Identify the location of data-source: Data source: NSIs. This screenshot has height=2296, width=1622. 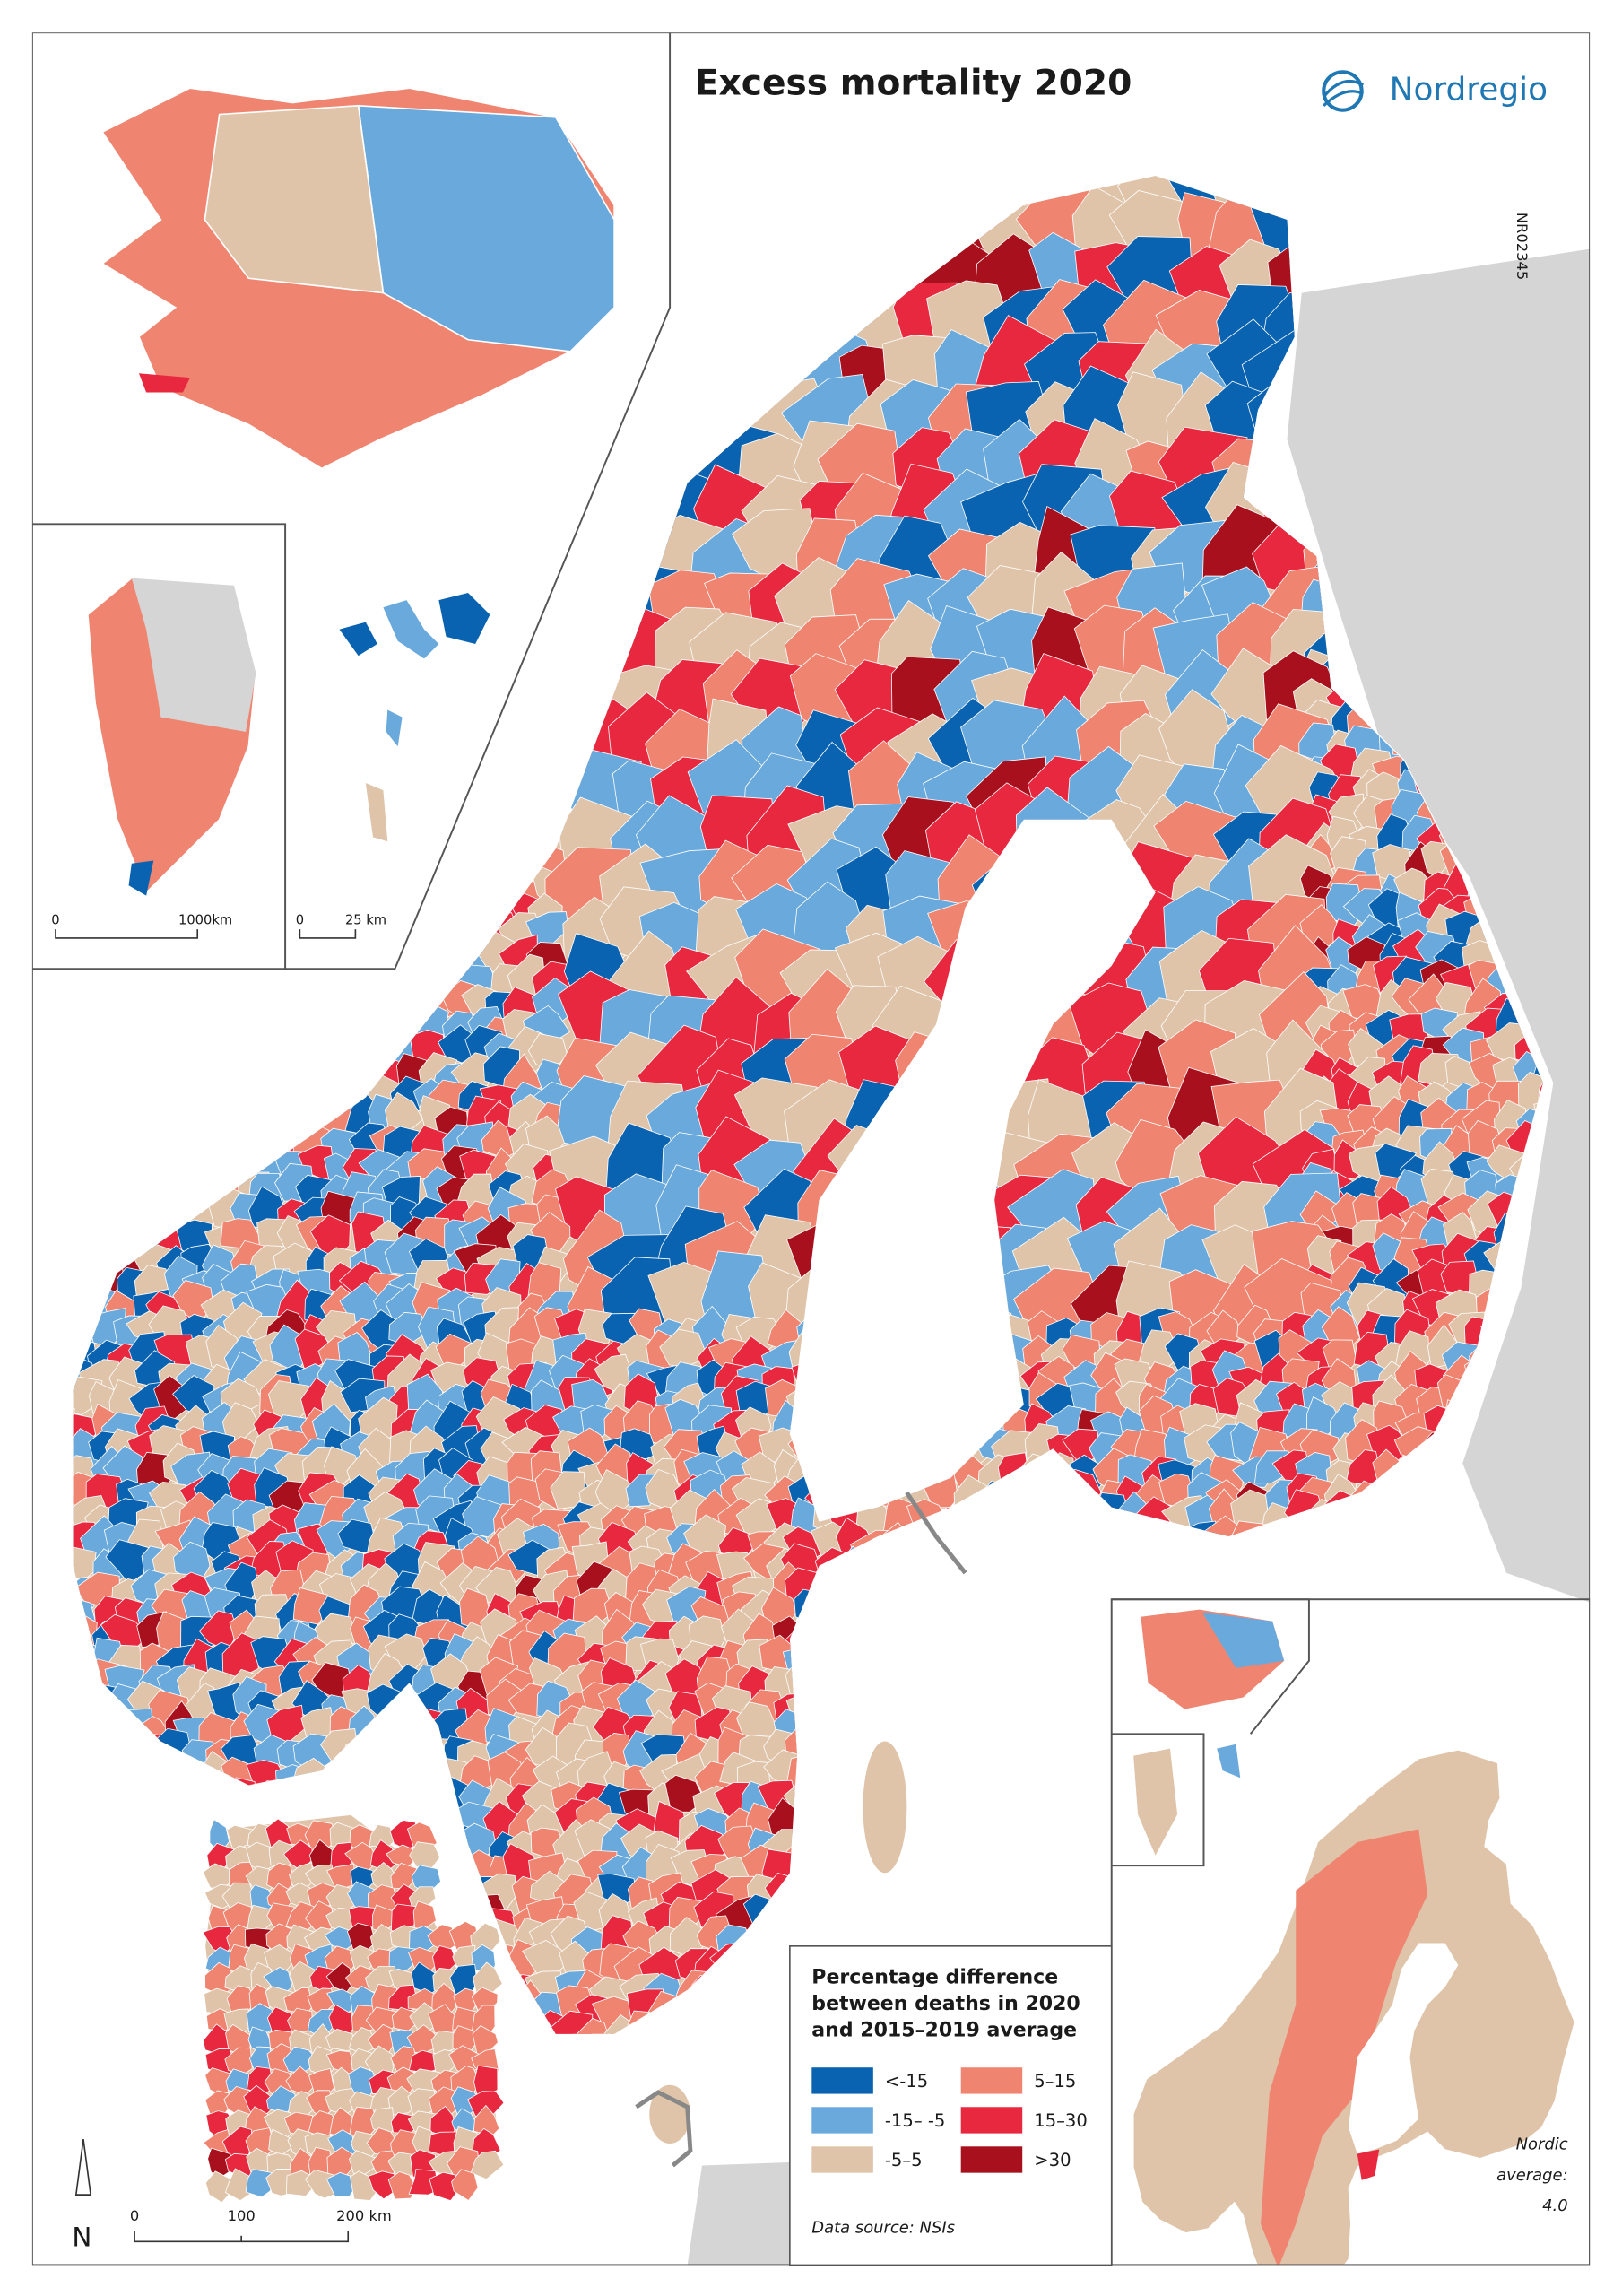
(883, 2228).